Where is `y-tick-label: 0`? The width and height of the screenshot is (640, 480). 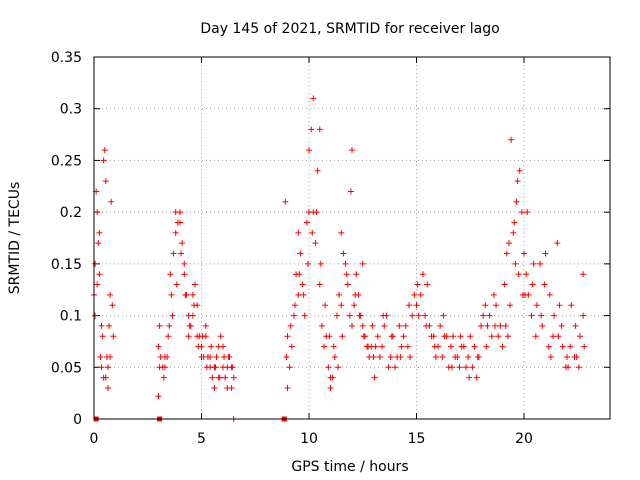 y-tick-label: 0 is located at coordinates (77, 420).